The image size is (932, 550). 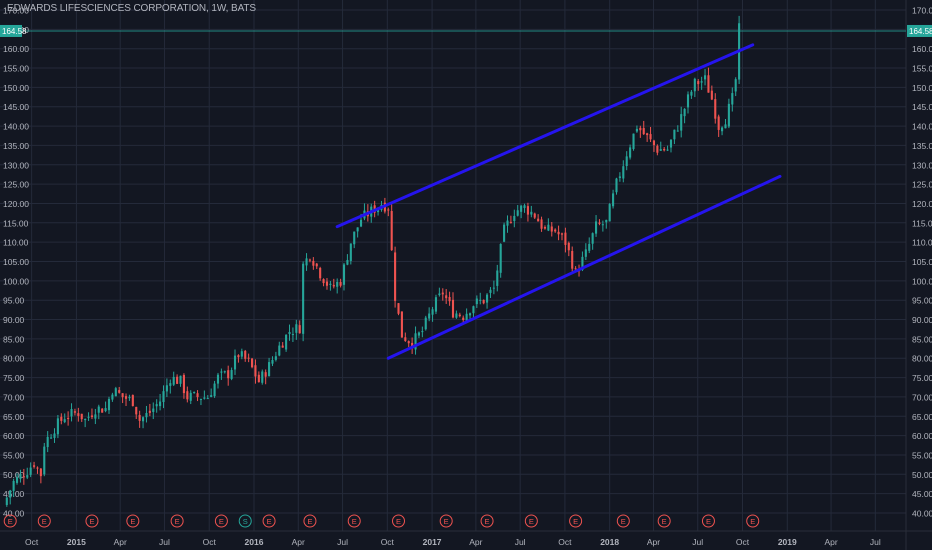 I want to click on y-tick-label-left: 105.00, so click(x=16, y=262).